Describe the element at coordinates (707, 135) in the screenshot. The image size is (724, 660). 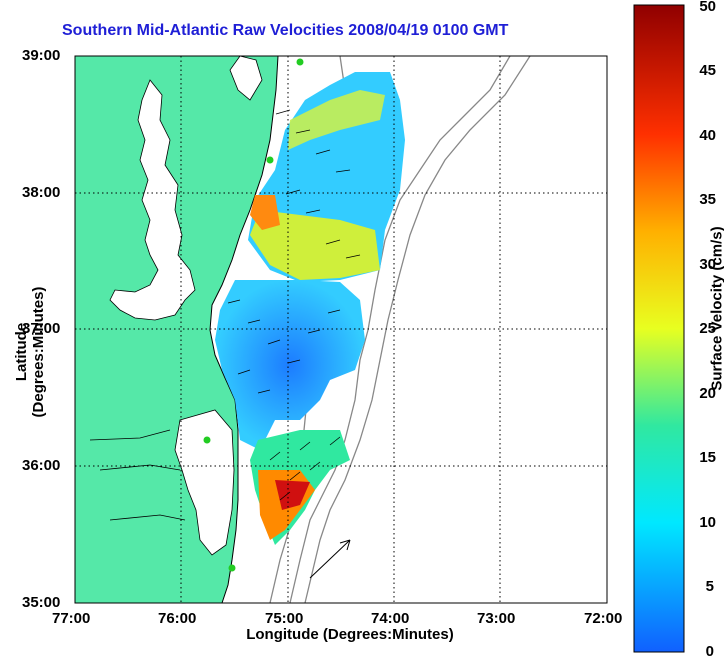
I see `colorbar-tick: 40` at that location.